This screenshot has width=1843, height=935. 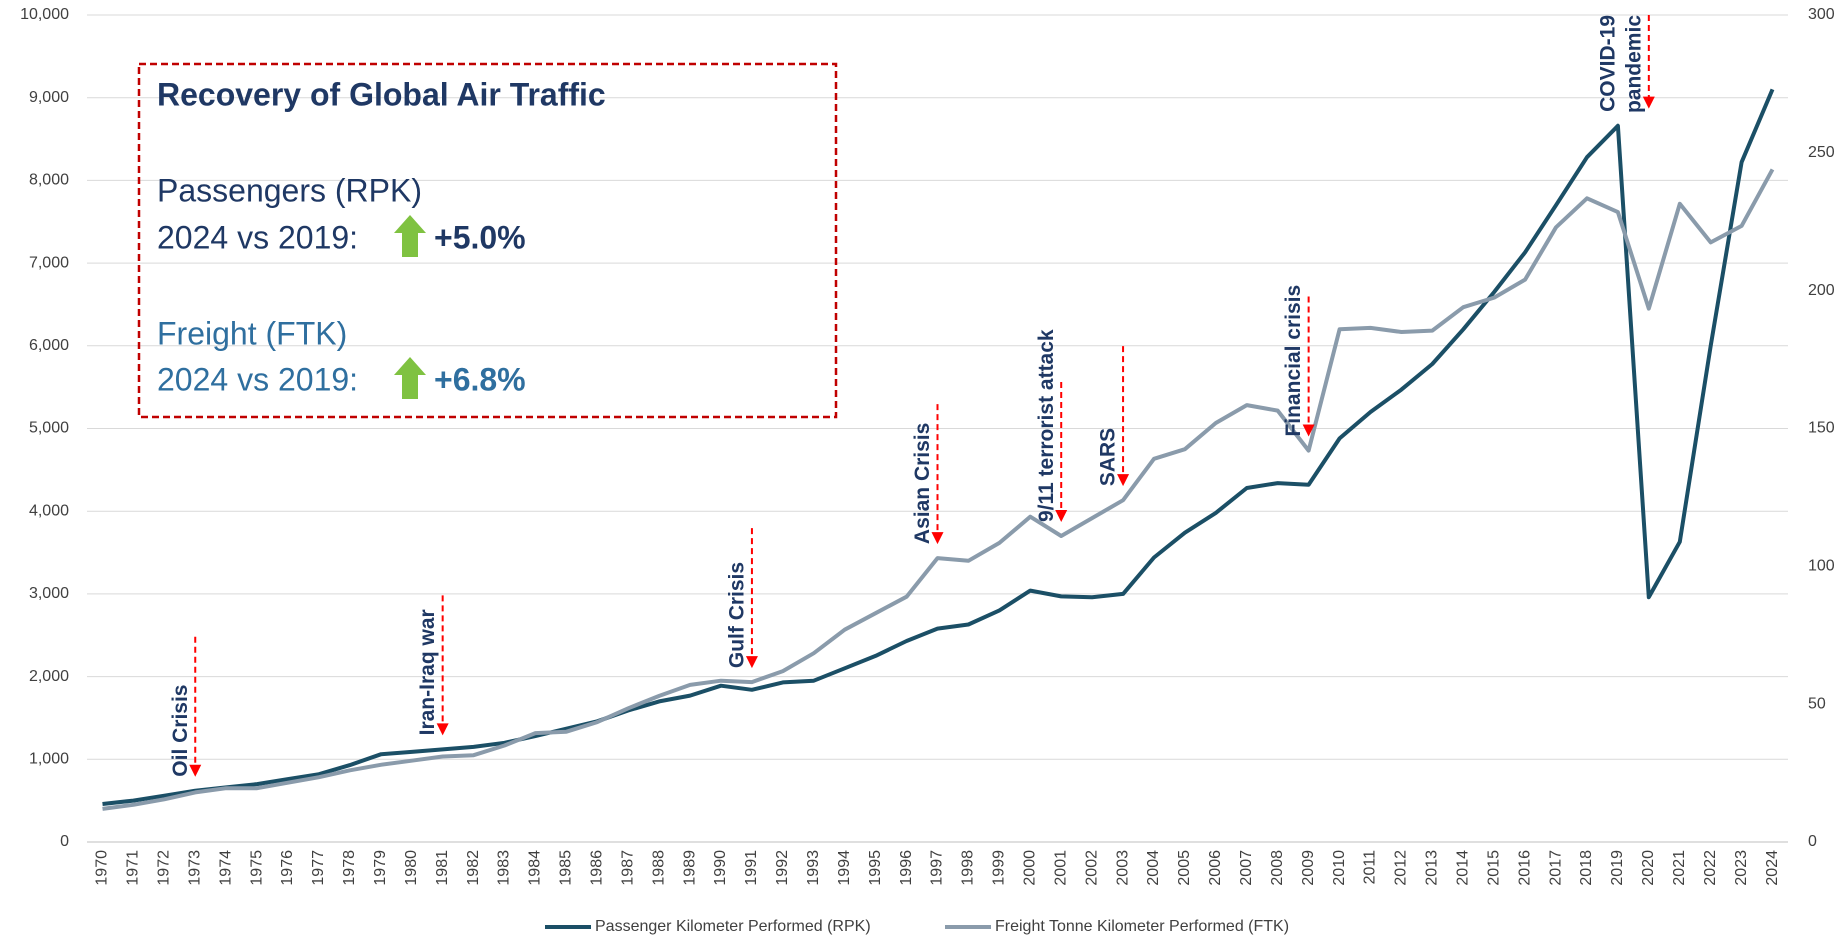 What do you see at coordinates (49, 180) in the screenshot?
I see `y-tick-label: 8,000` at bounding box center [49, 180].